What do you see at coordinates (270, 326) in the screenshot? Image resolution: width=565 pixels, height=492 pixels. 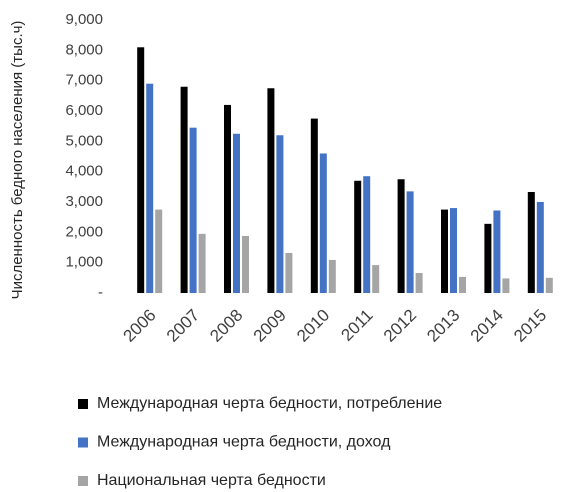 I see `x-tick-label: 2009` at bounding box center [270, 326].